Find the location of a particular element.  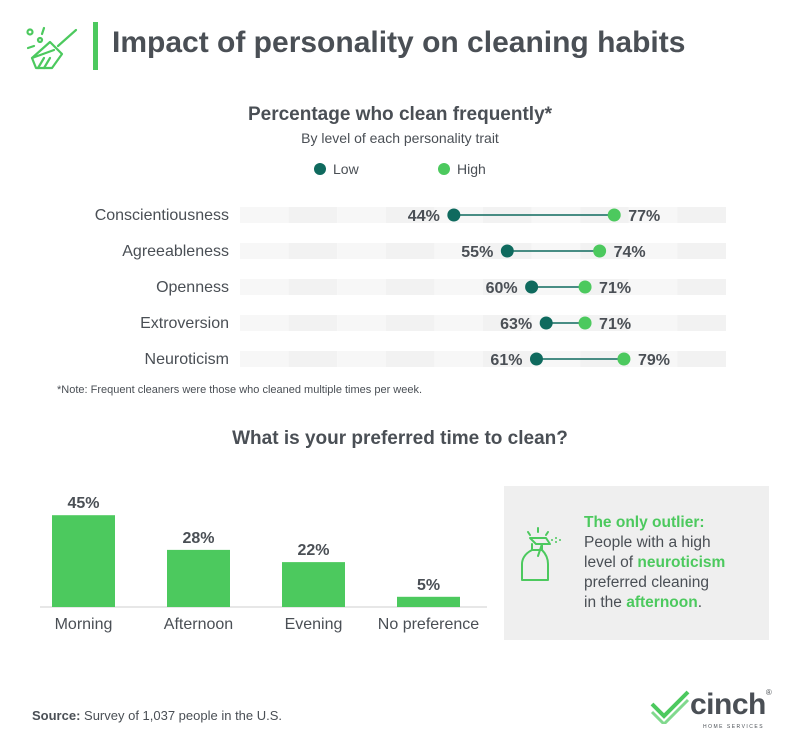

callout-heading: The only outlier: is located at coordinates (644, 522).